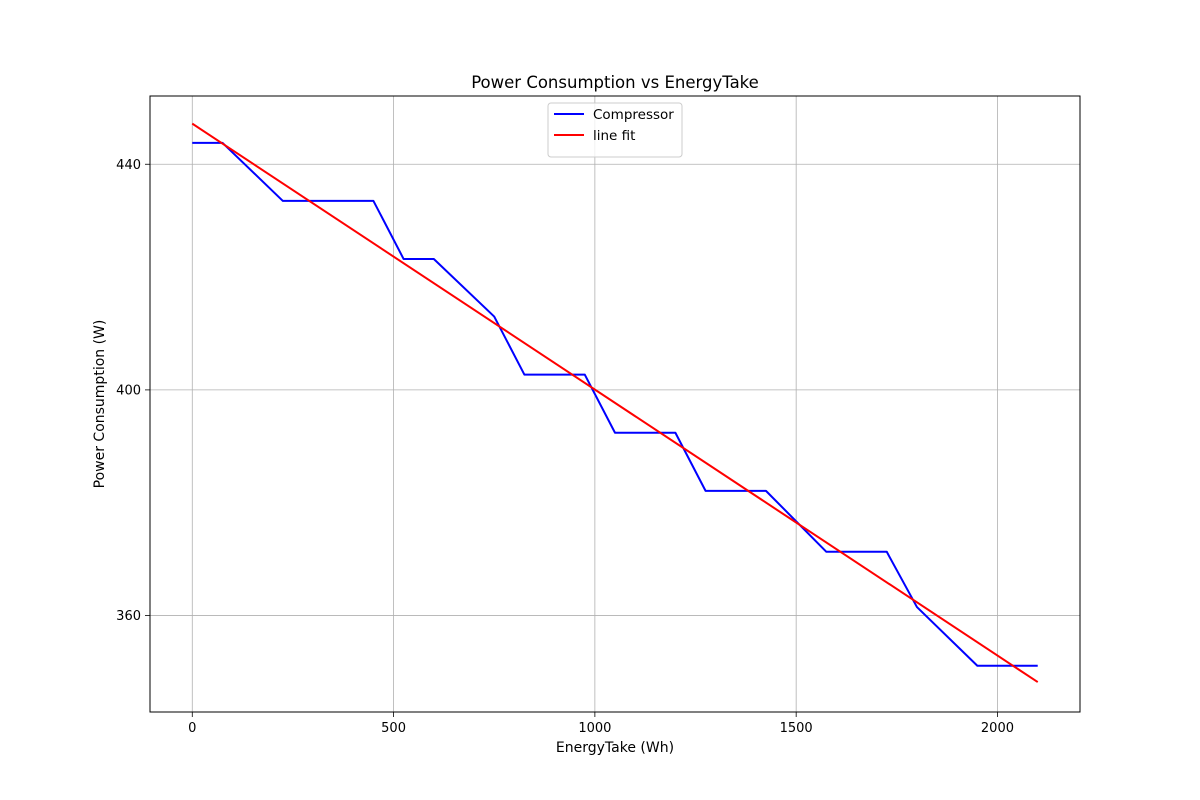  Describe the element at coordinates (128, 390) in the screenshot. I see `y-tick-label: 400` at that location.